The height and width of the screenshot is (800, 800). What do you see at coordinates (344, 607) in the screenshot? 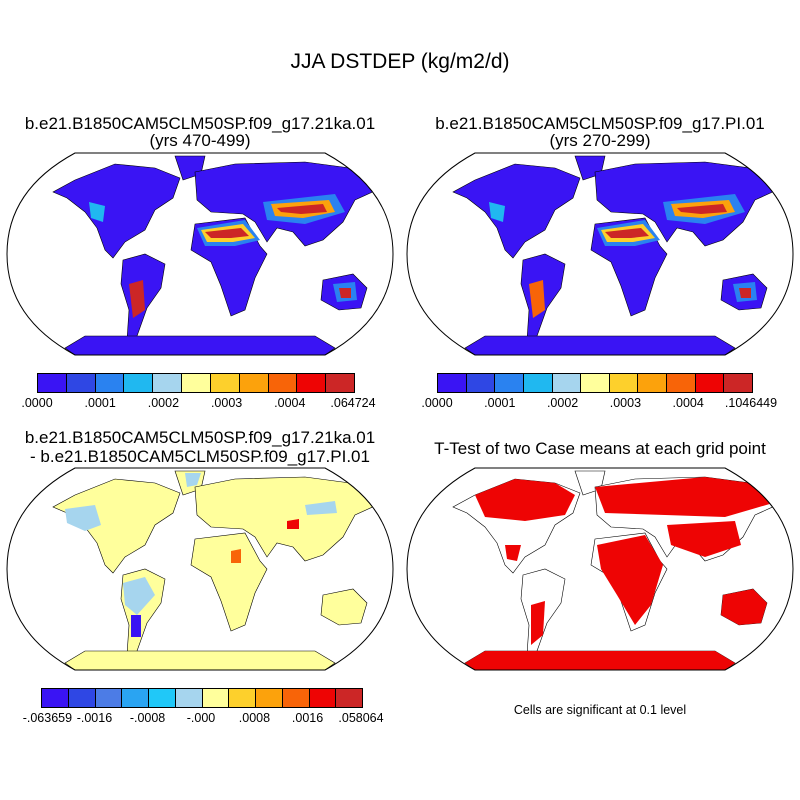
I see `landmass-australia` at bounding box center [344, 607].